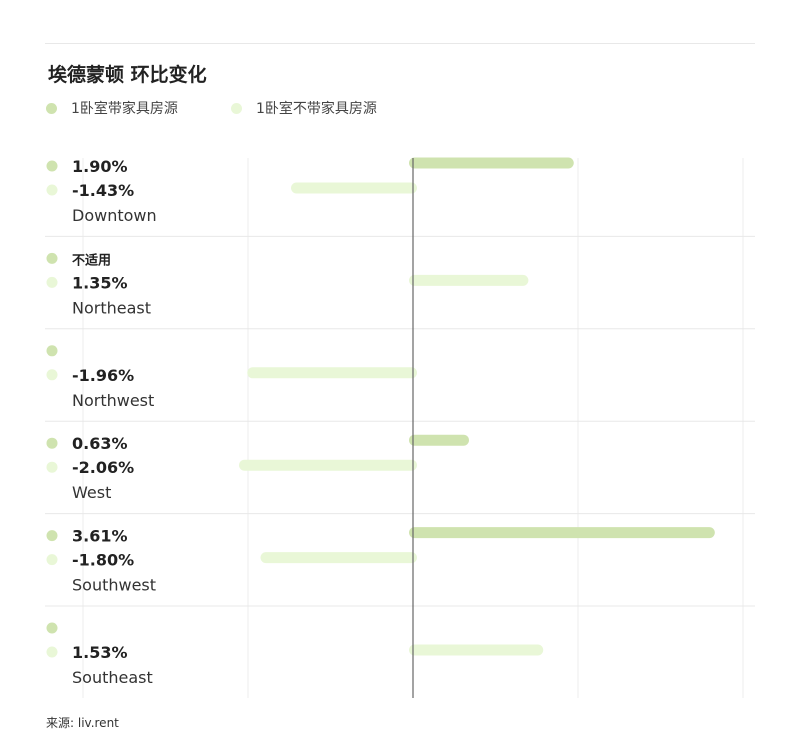 This screenshot has height=747, width=800. I want to click on value-label: 1.90%, so click(100, 166).